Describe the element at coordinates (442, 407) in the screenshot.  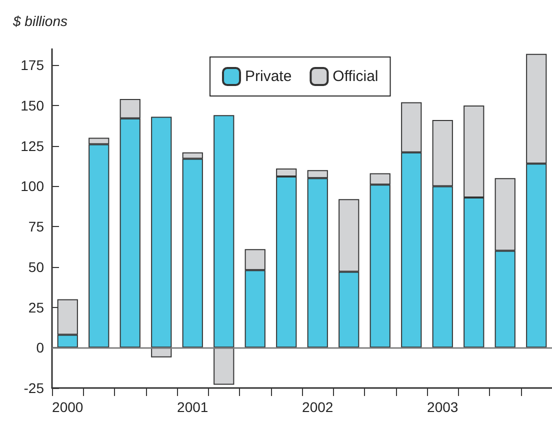
I see `x-tick-label: 2003` at that location.